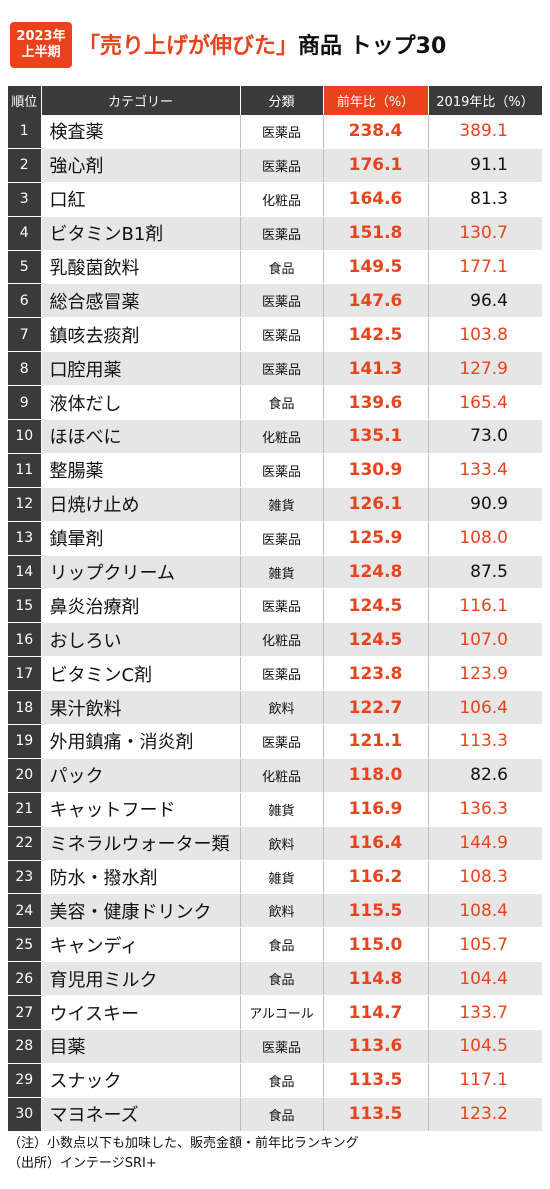 This screenshot has width=550, height=1189. I want to click on vs2019-cell: 103.8, so click(485, 335).